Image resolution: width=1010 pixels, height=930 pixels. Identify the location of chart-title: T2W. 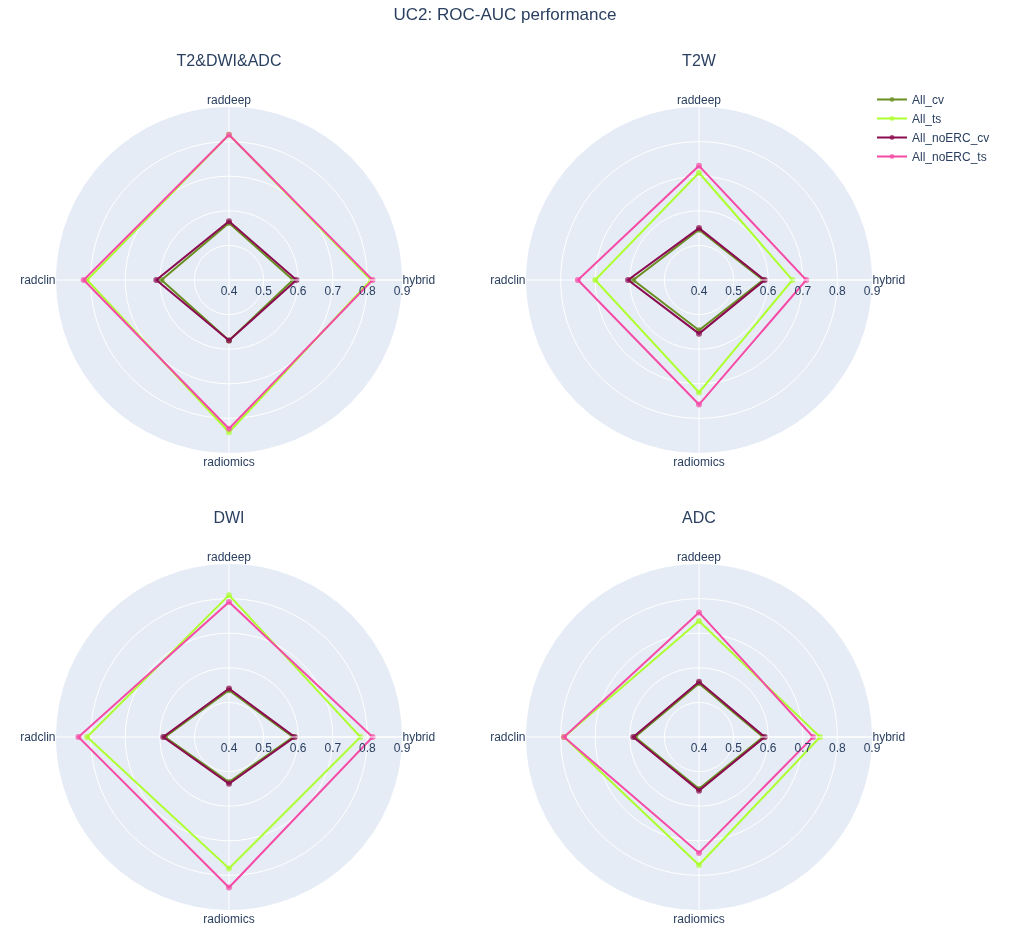
(699, 60).